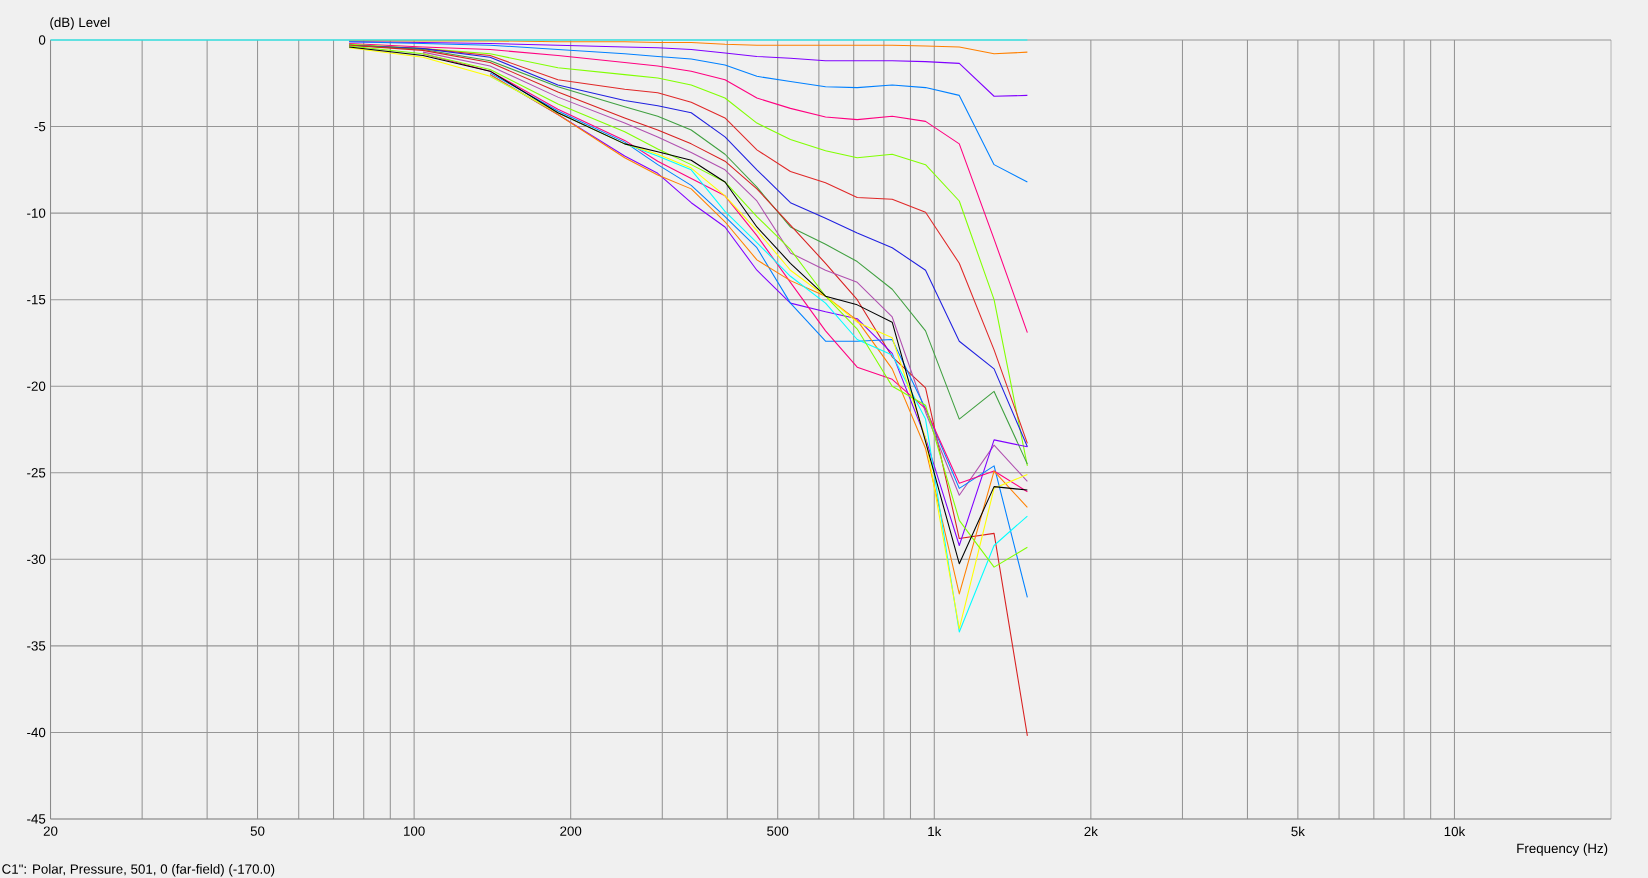 Image resolution: width=1648 pixels, height=878 pixels. What do you see at coordinates (1298, 831) in the screenshot?
I see `x-tick-label: 5k` at bounding box center [1298, 831].